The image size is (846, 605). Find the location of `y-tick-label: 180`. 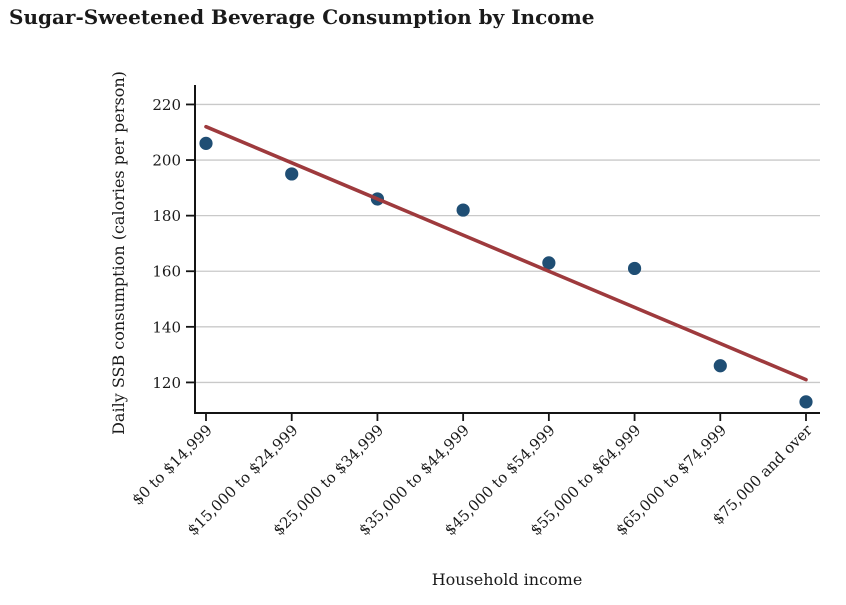

y-tick-label: 180 is located at coordinates (166, 216).